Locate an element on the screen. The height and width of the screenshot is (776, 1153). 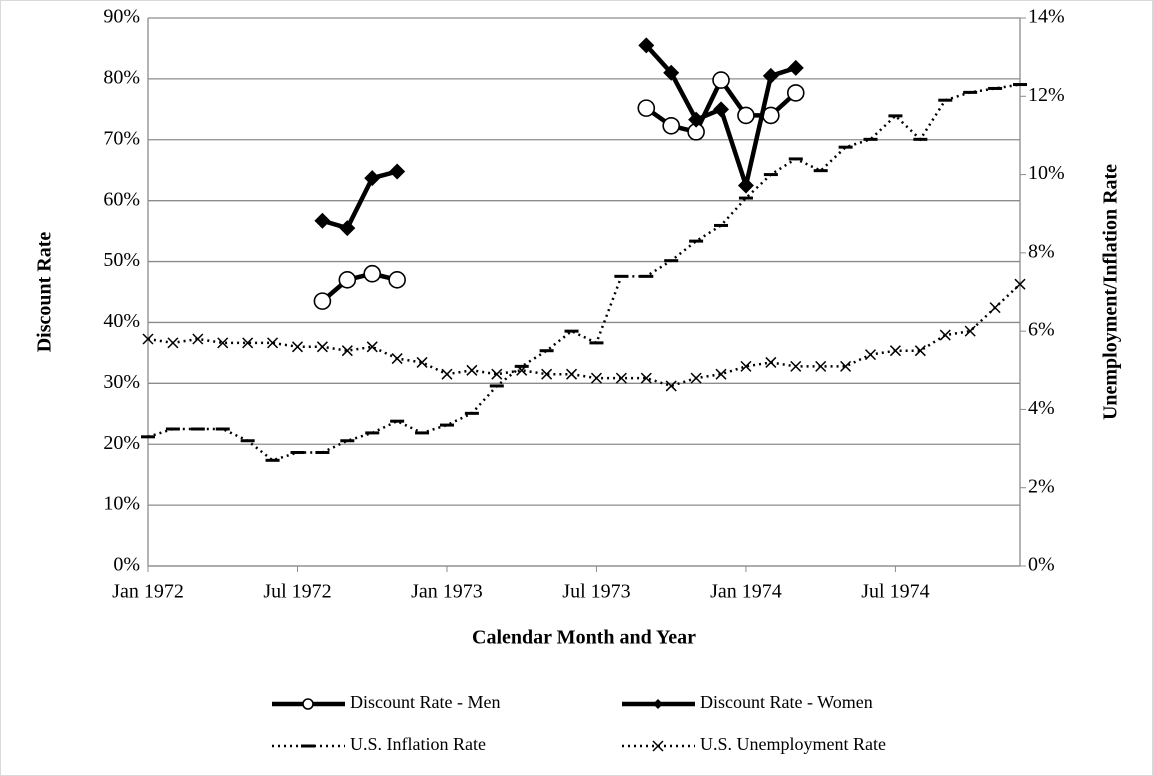
y2-tick-label: 12% is located at coordinates (1046, 95).